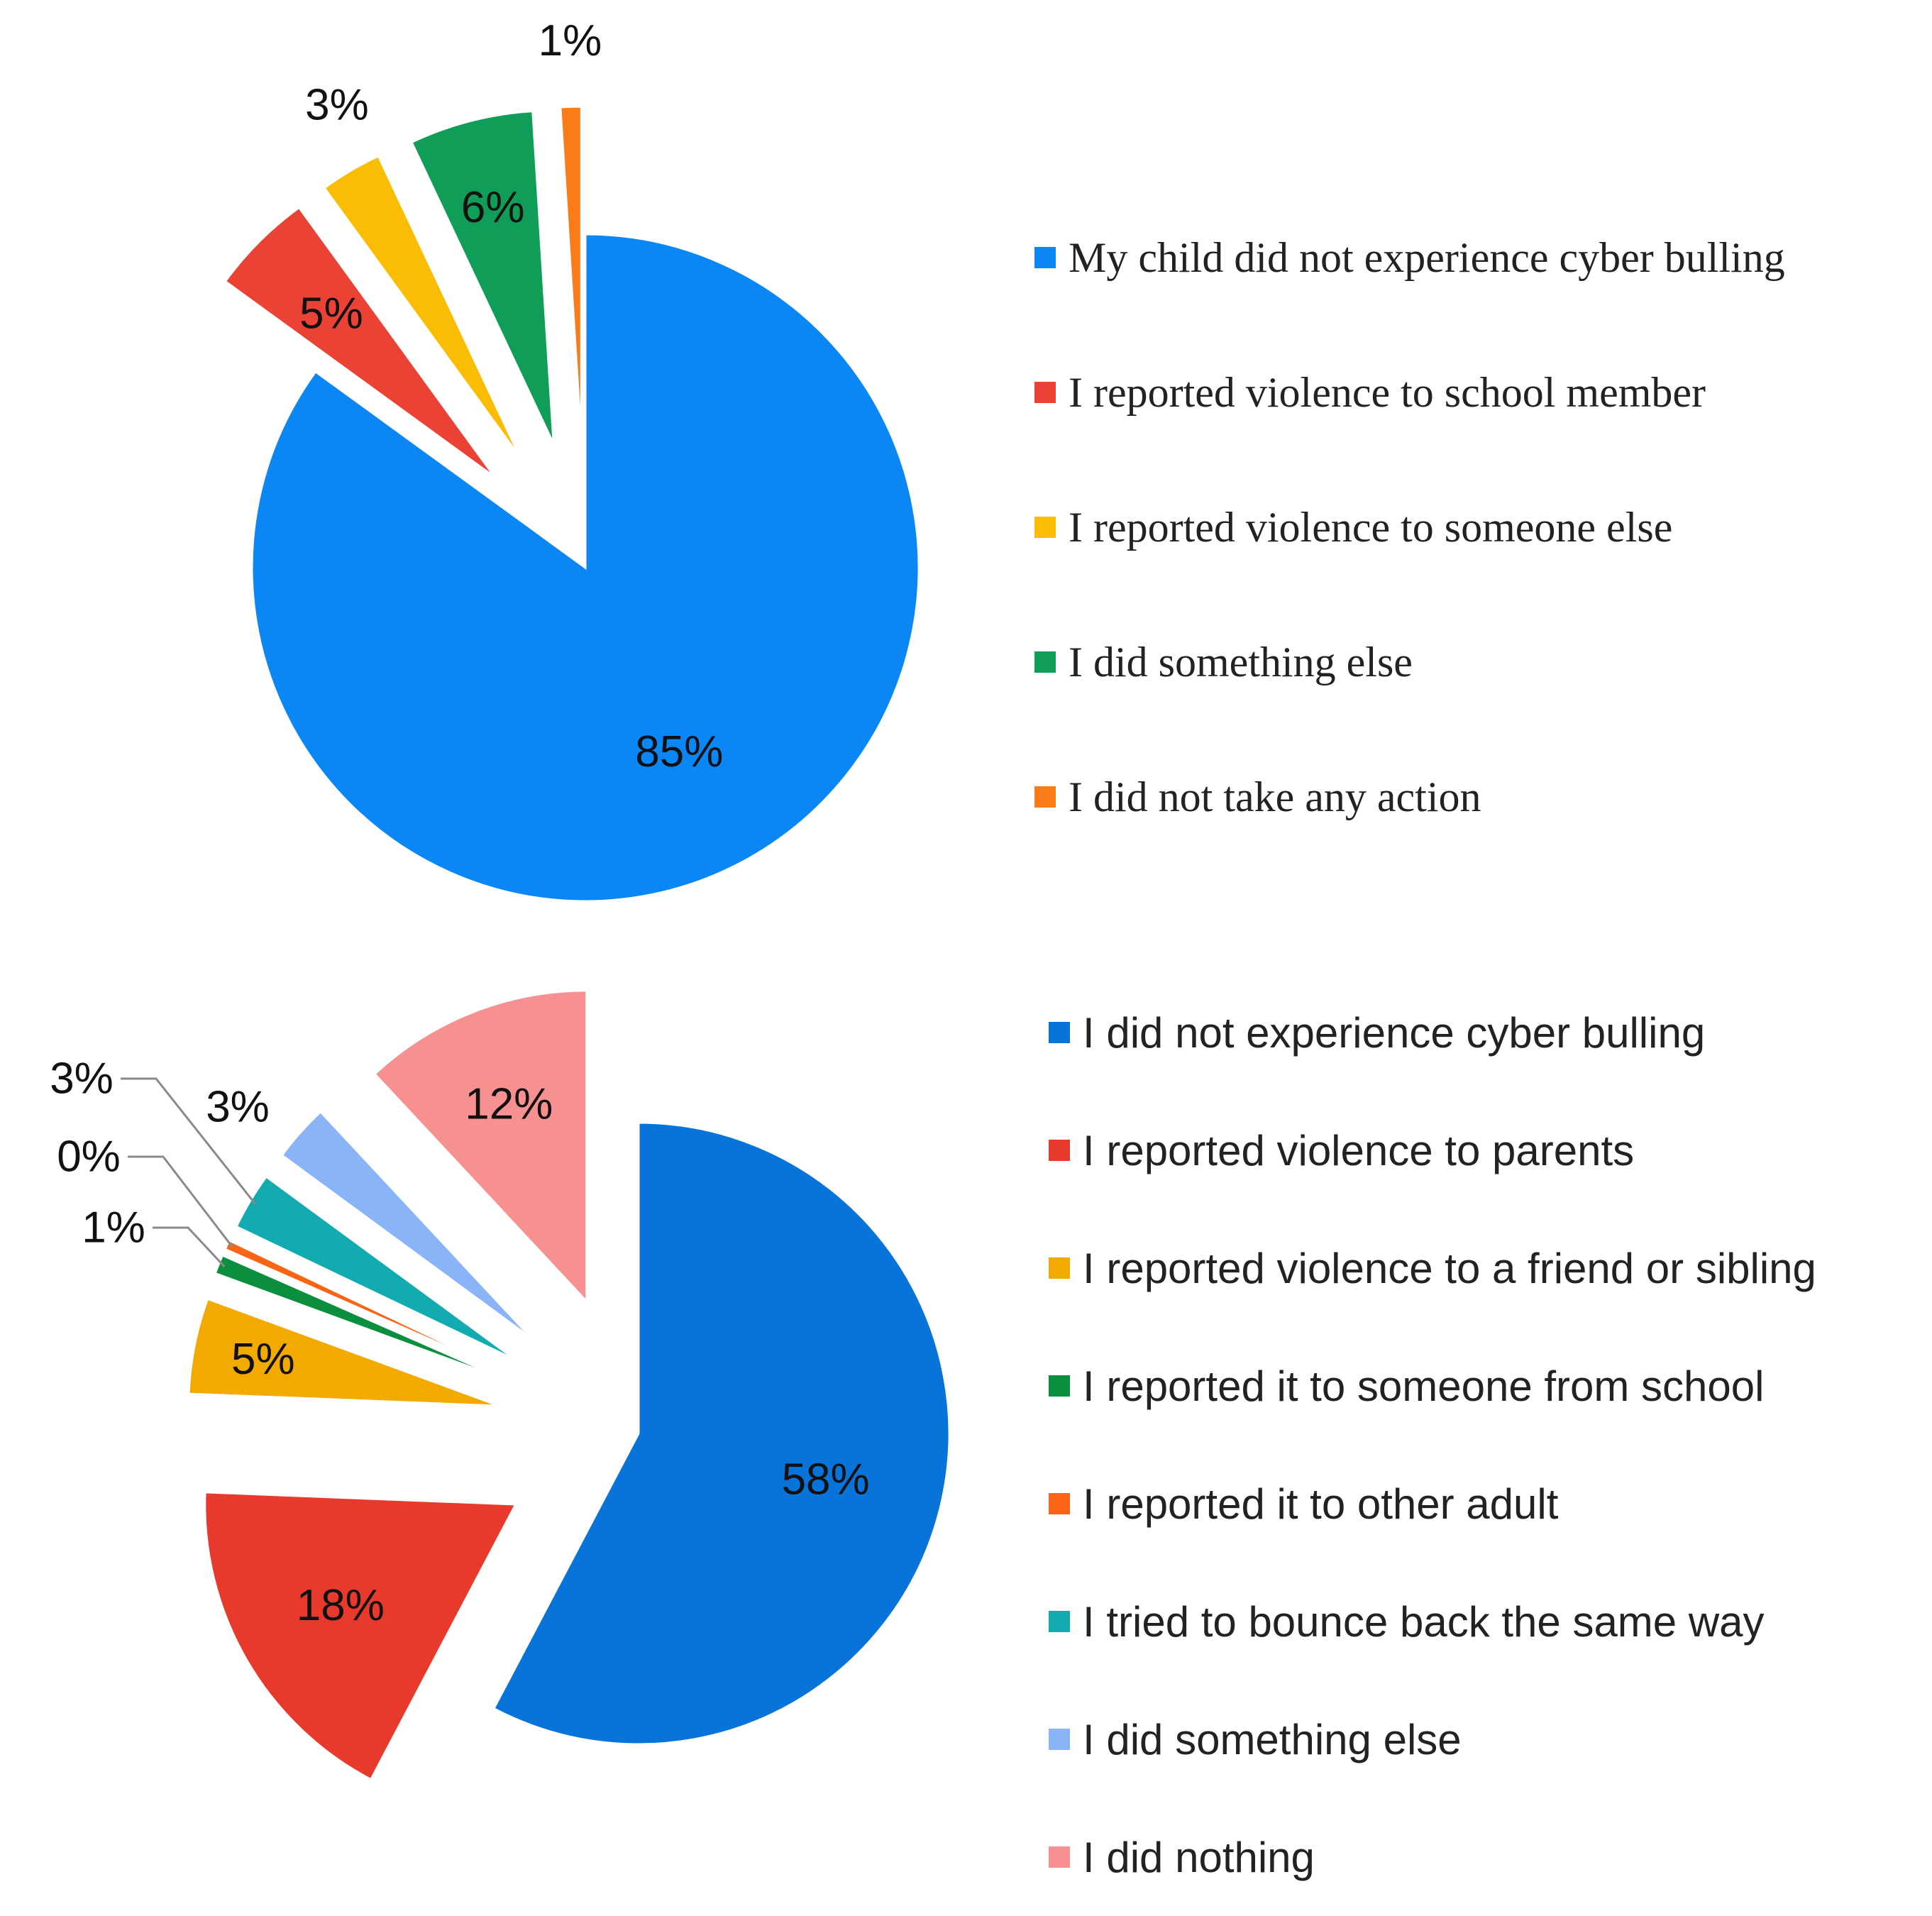  I want to click on pie-1-slice-5-label: 1%, so click(570, 40).